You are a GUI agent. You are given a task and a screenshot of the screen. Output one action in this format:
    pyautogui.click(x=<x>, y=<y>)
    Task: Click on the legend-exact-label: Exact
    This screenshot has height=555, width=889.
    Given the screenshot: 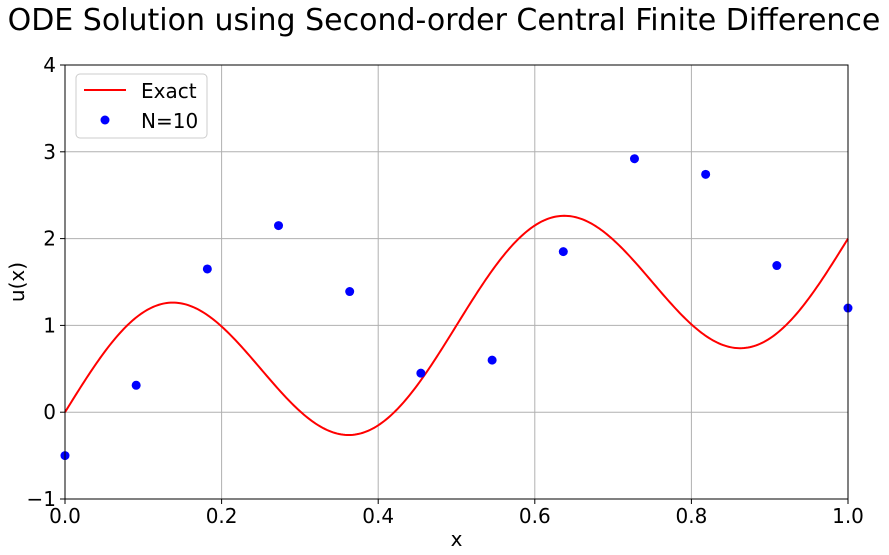 What is the action you would take?
    pyautogui.click(x=169, y=91)
    